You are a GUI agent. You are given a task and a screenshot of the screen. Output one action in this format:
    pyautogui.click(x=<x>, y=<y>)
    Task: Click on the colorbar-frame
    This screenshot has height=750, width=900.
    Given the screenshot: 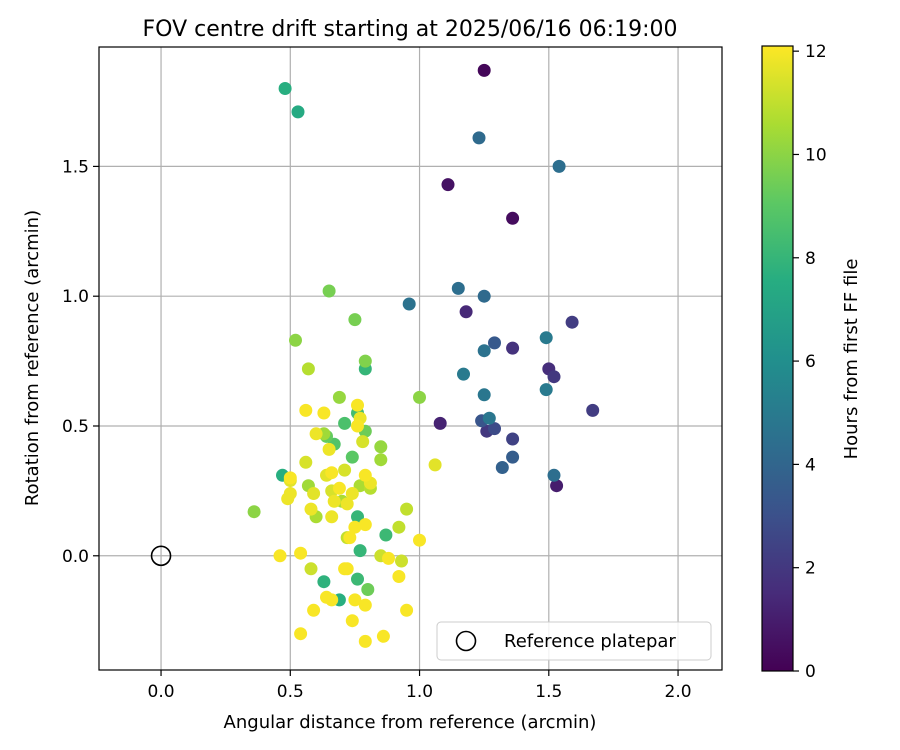 What is the action you would take?
    pyautogui.click(x=777, y=358)
    